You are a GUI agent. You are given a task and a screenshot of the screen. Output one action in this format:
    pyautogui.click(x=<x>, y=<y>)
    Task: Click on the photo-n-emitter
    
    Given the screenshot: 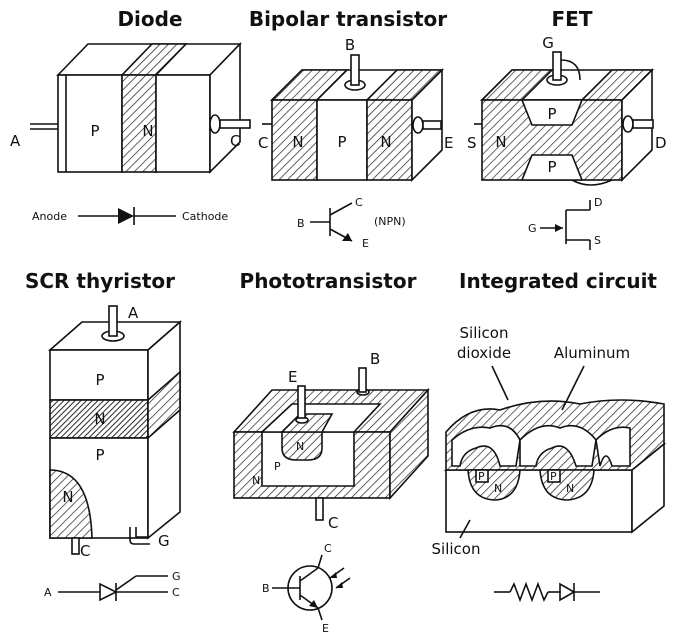 What is the action you would take?
    pyautogui.click(x=302, y=446)
    